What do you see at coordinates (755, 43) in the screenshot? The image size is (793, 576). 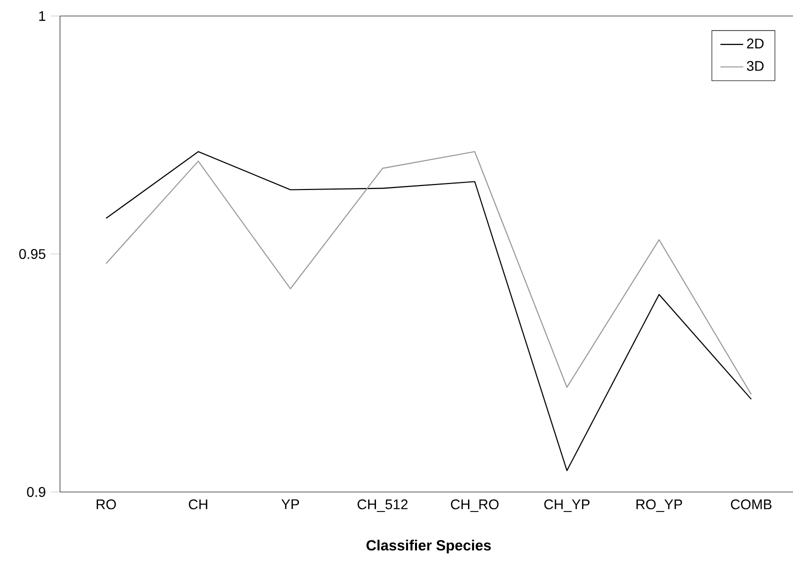 I see `legend-label: 2D` at bounding box center [755, 43].